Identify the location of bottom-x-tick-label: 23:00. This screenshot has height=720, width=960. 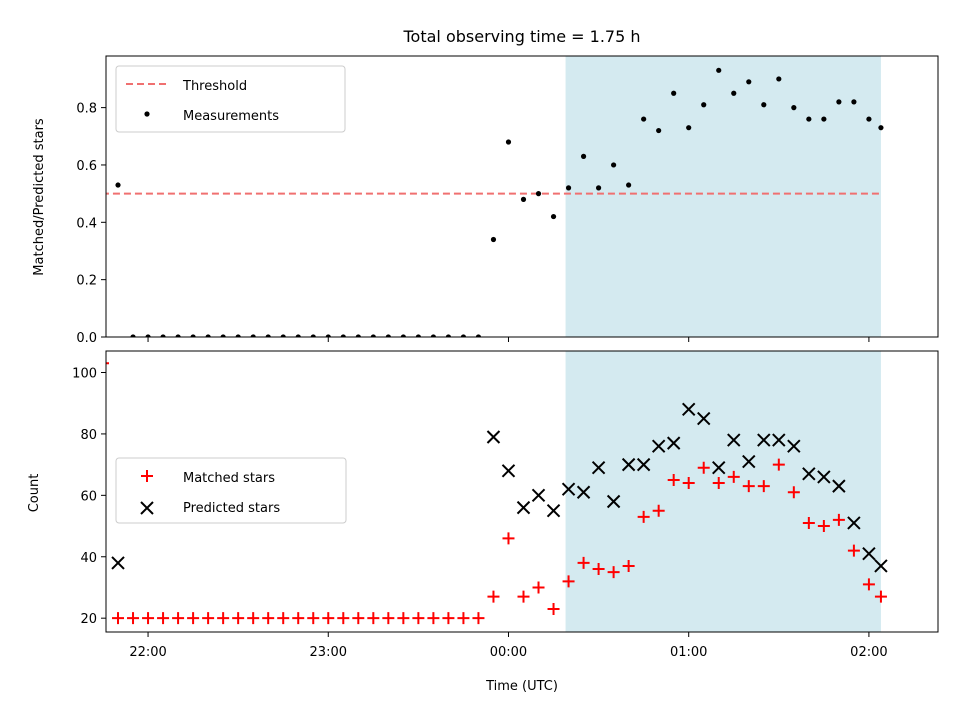
(328, 652).